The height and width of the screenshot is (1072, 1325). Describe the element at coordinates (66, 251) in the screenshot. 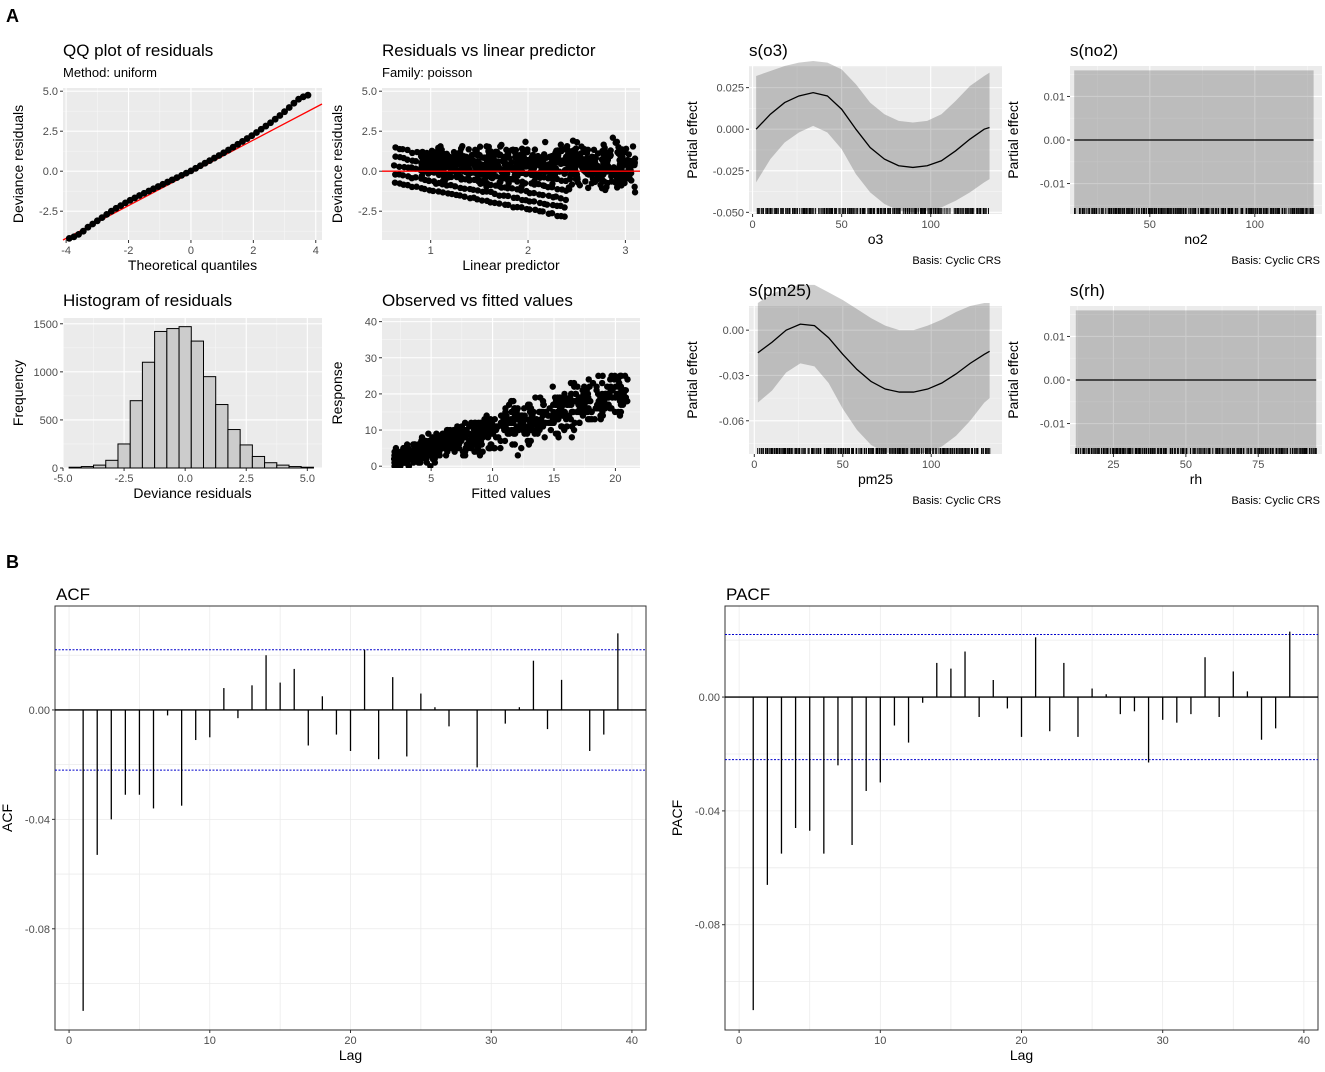

I see `x-tick-label: -4` at that location.